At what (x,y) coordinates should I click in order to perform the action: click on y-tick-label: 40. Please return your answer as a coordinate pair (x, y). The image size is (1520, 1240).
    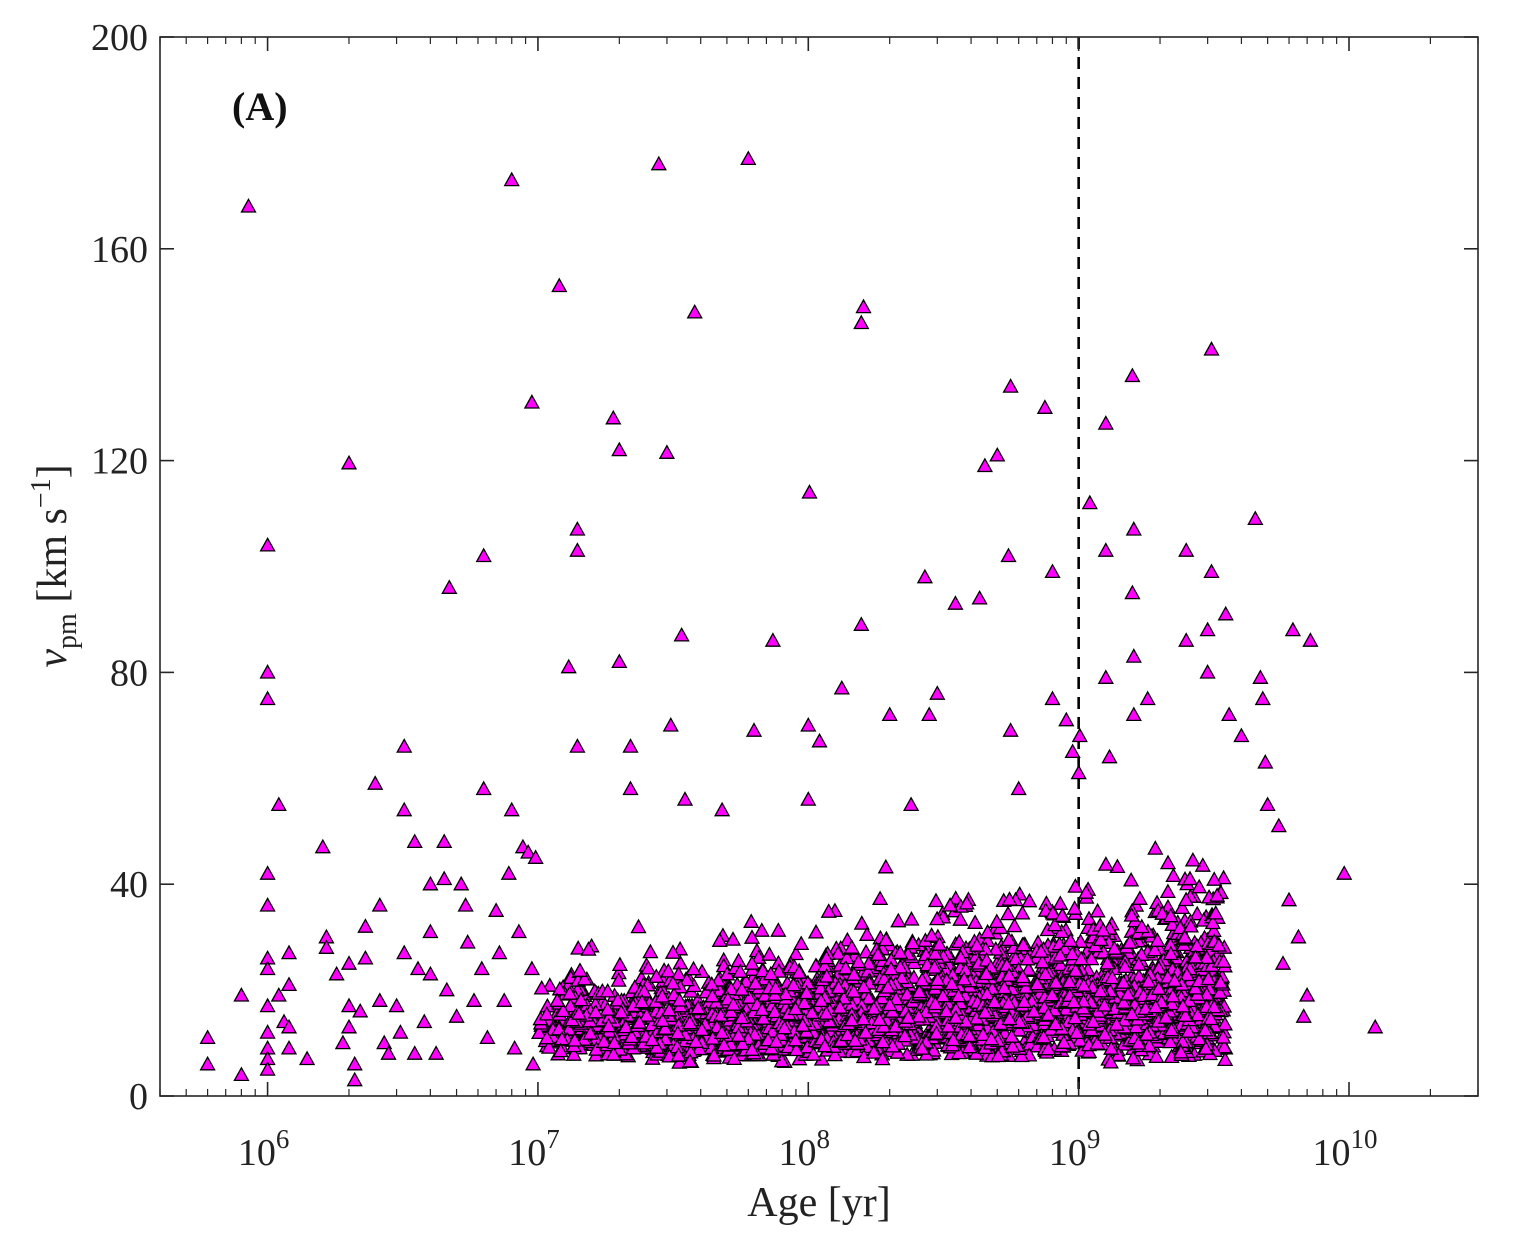
    Looking at the image, I should click on (129, 885).